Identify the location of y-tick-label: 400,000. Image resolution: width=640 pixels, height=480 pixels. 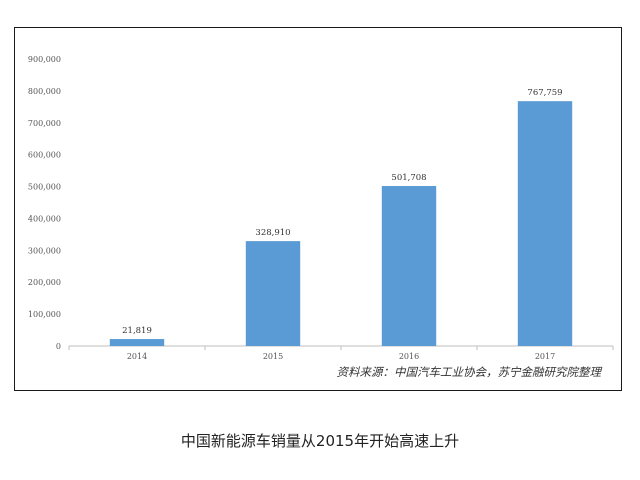
(44, 218).